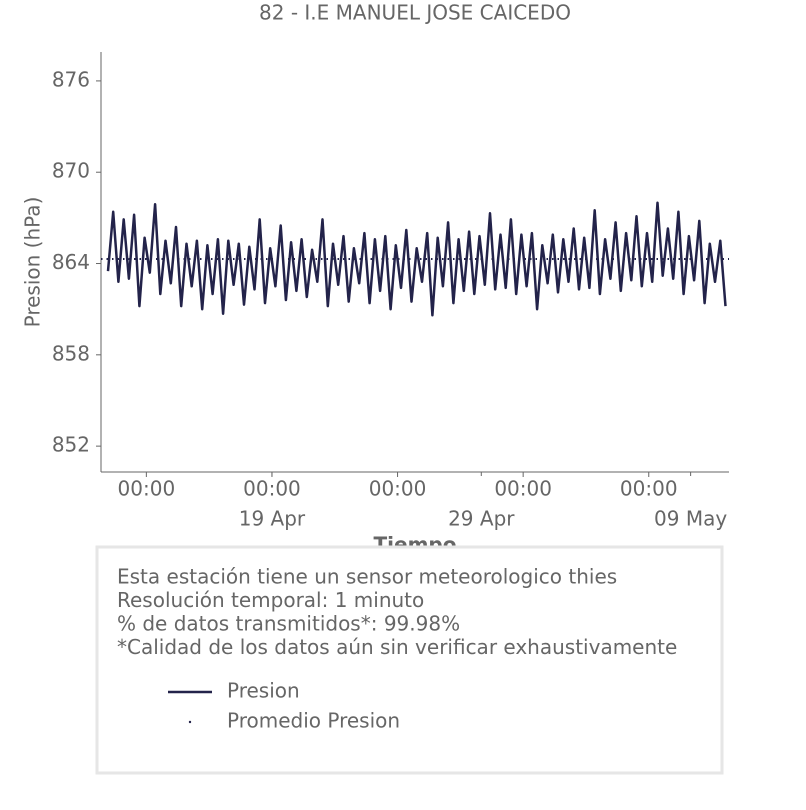 This screenshot has height=810, width=806. Describe the element at coordinates (272, 519) in the screenshot. I see `x-minor-tick-label: 19 Apr` at that location.